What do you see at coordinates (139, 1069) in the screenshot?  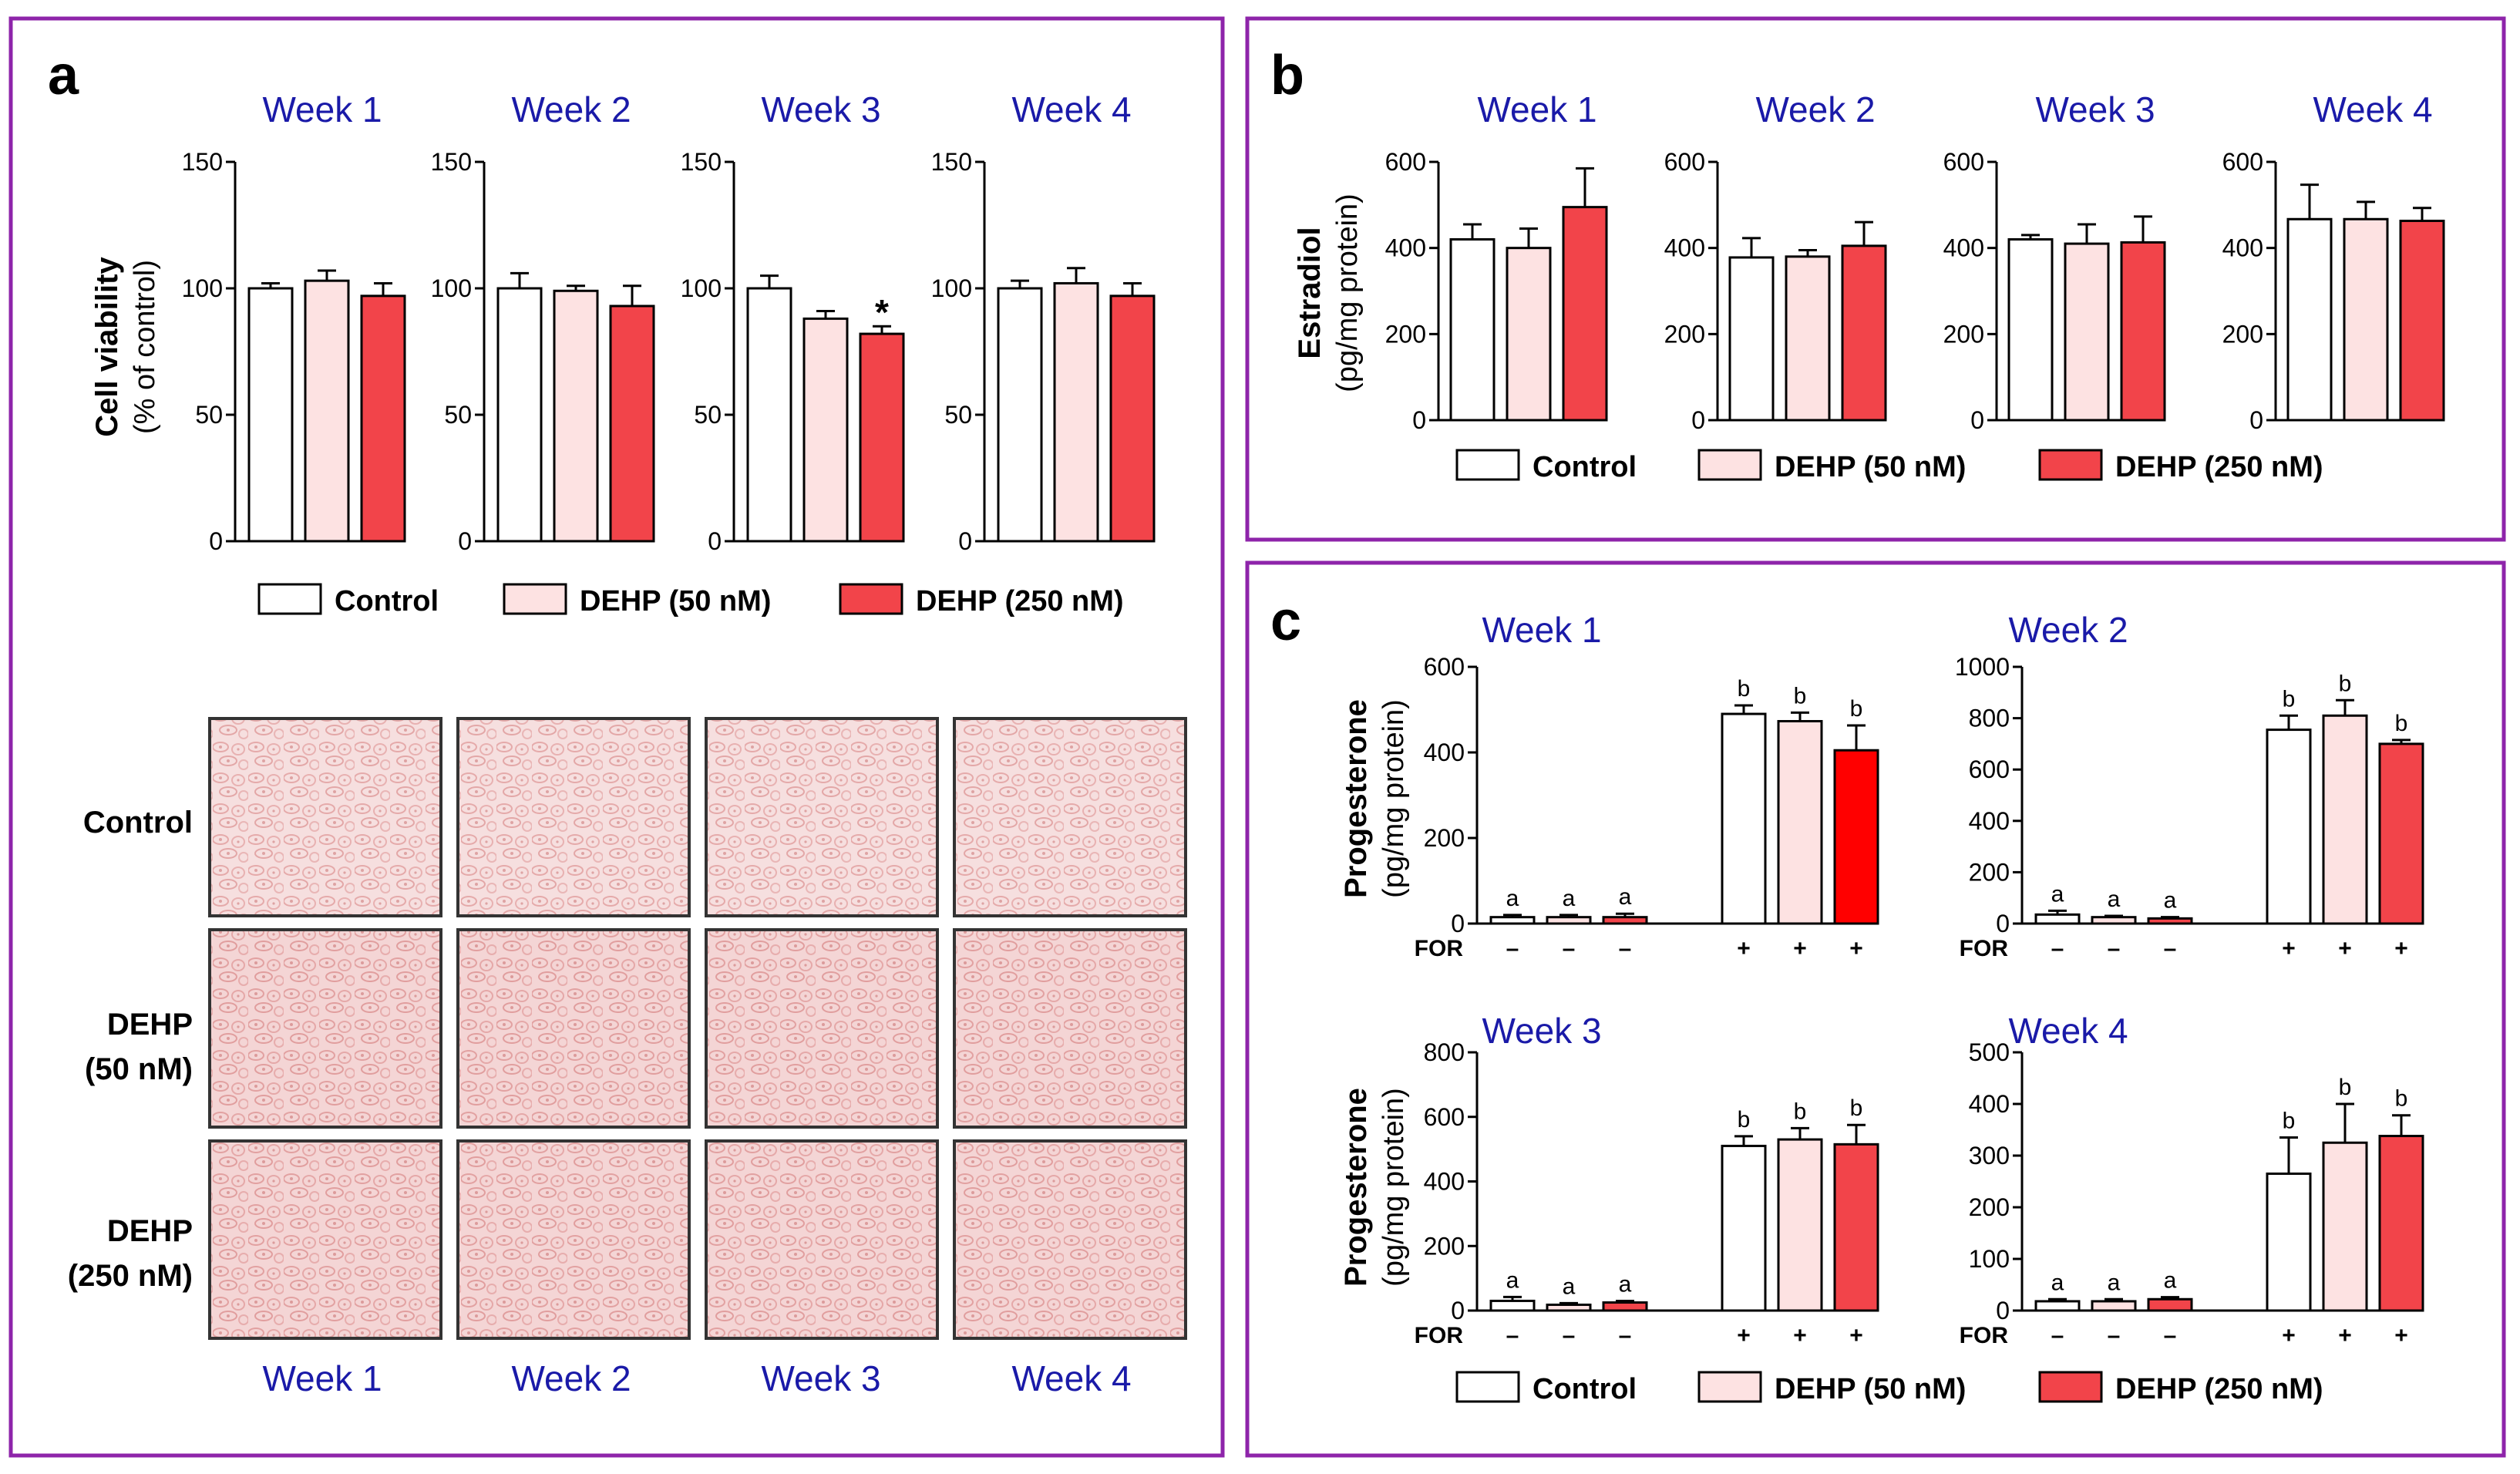 I see `photo-row-label-dehp50-line2: (50 nM)` at bounding box center [139, 1069].